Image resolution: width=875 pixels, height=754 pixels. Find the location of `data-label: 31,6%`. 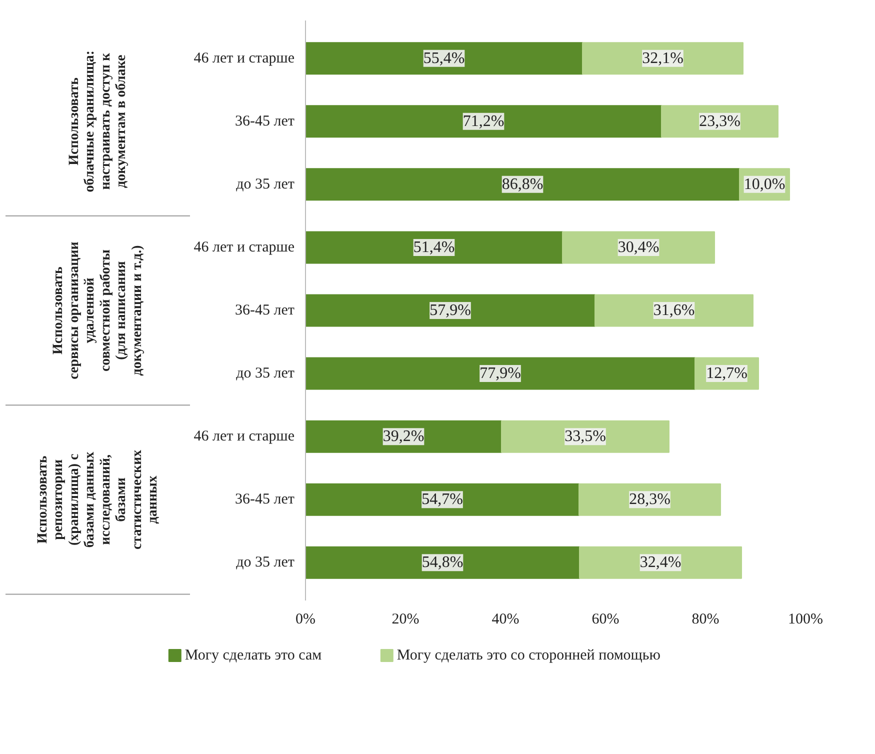

data-label: 31,6% is located at coordinates (674, 310).